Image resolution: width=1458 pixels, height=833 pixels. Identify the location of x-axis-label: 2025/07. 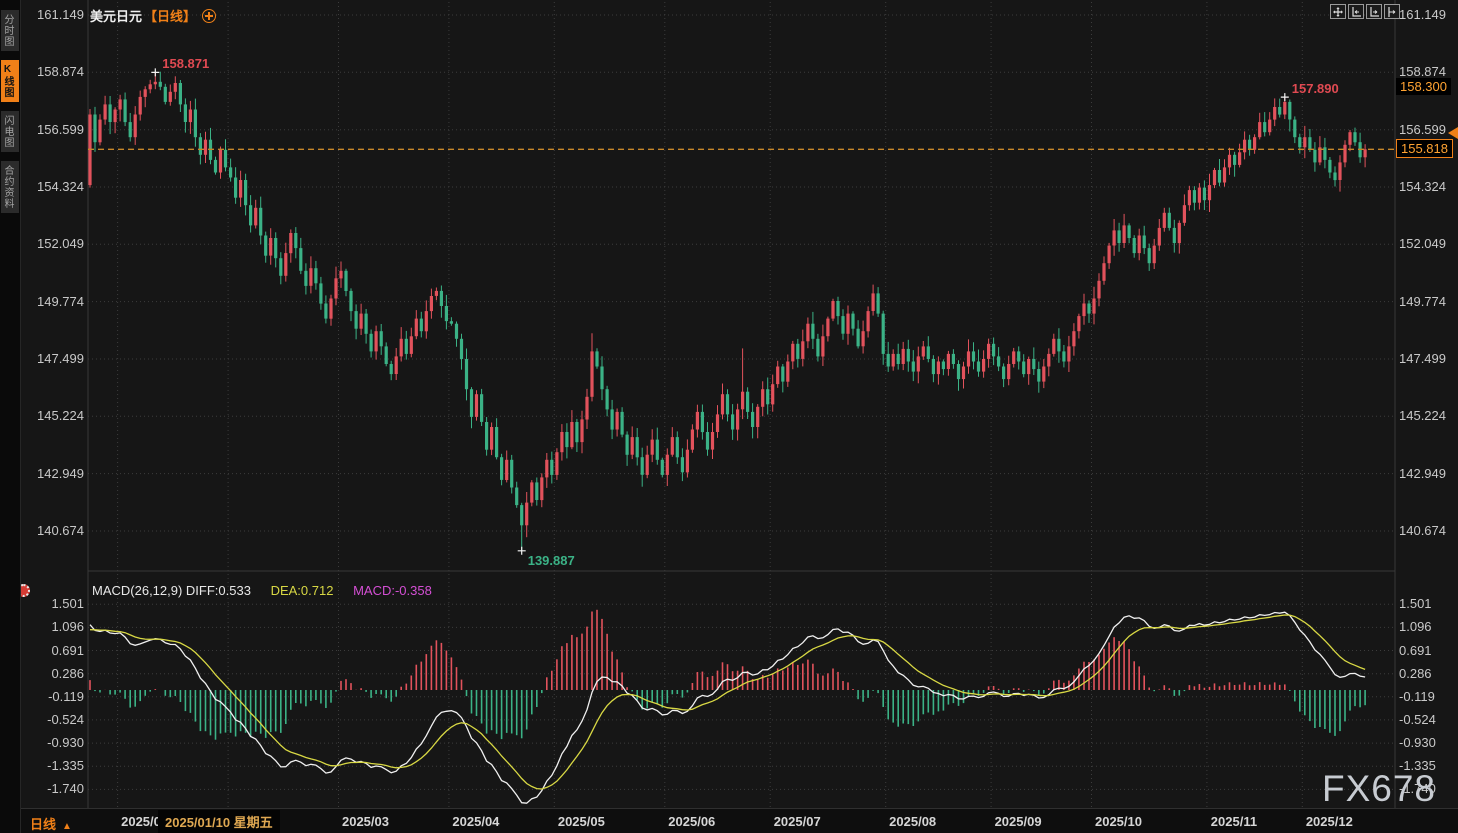
(797, 821).